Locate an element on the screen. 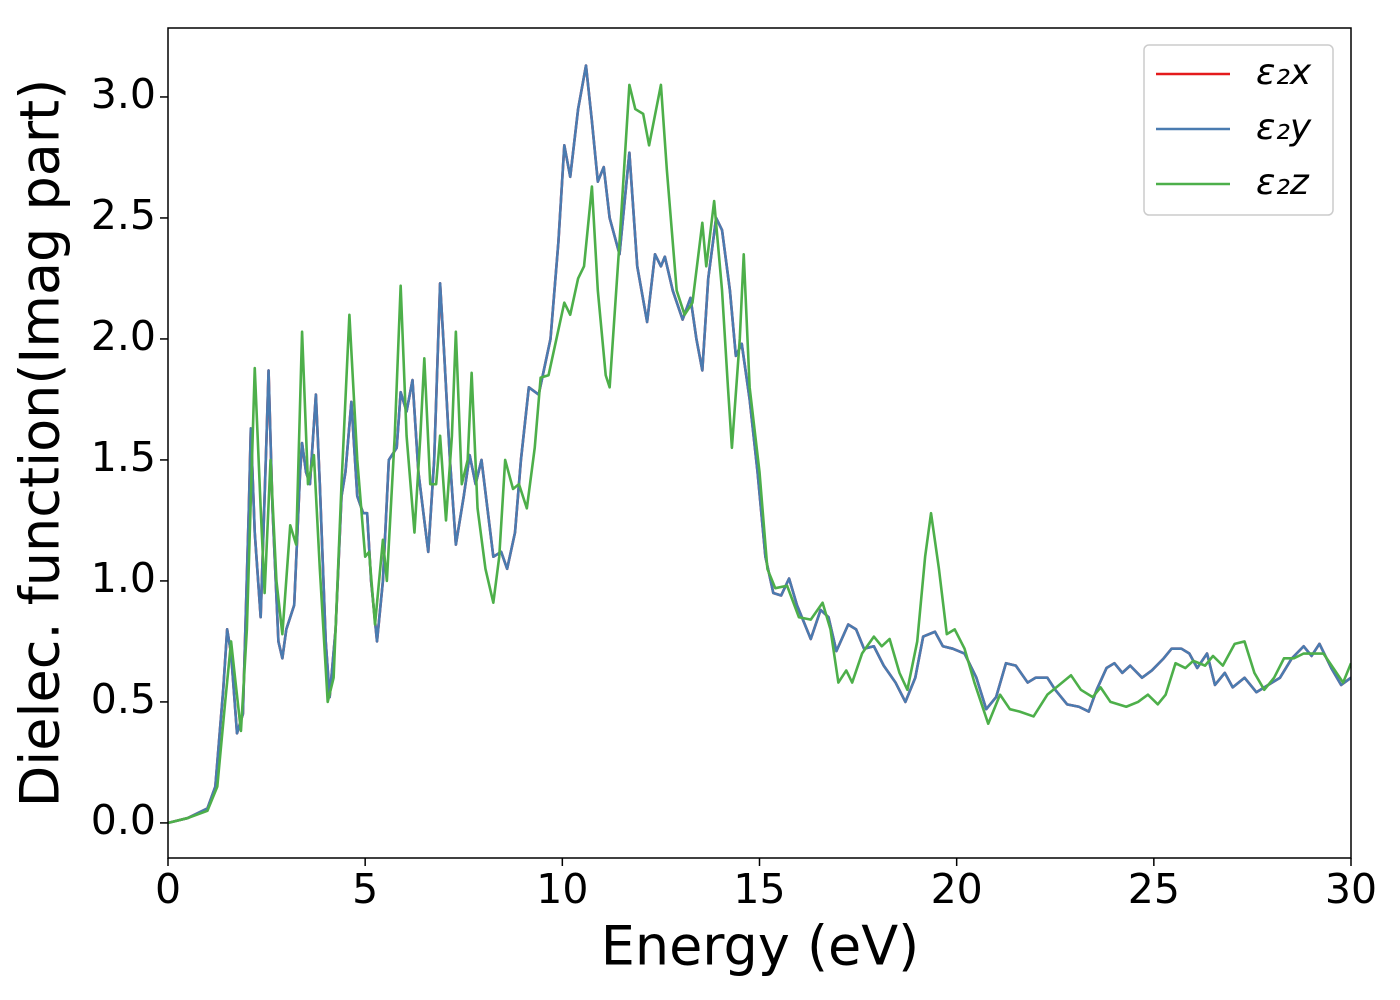  legend-box is located at coordinates (1238, 130).